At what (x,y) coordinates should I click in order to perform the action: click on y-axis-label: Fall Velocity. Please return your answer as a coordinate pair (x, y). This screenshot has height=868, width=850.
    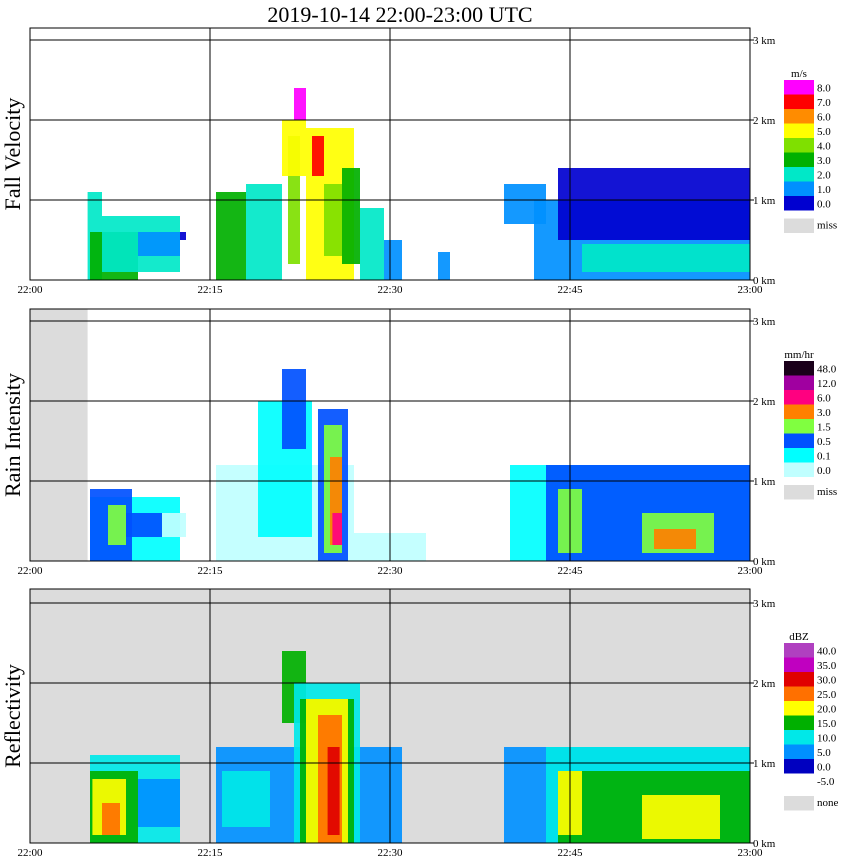
    Looking at the image, I should click on (12, 154).